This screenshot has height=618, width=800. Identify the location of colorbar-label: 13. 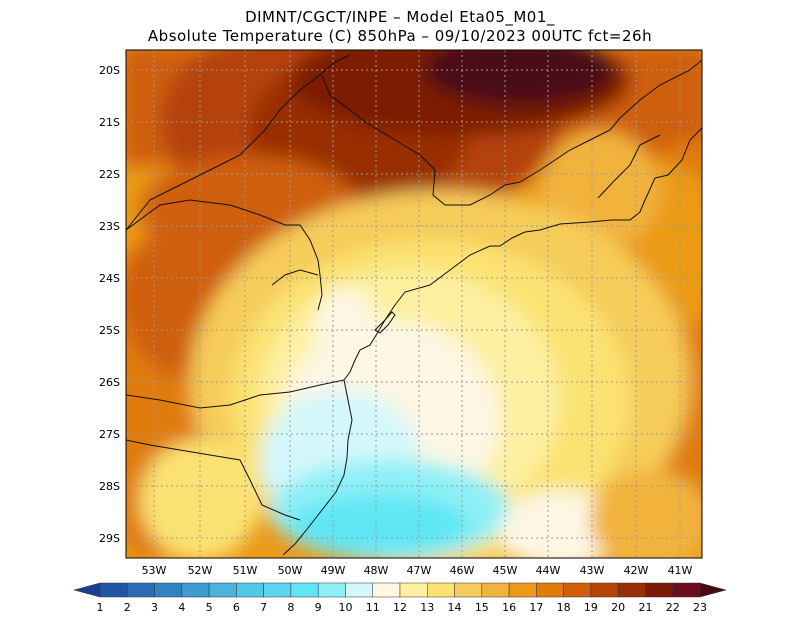
(427, 607).